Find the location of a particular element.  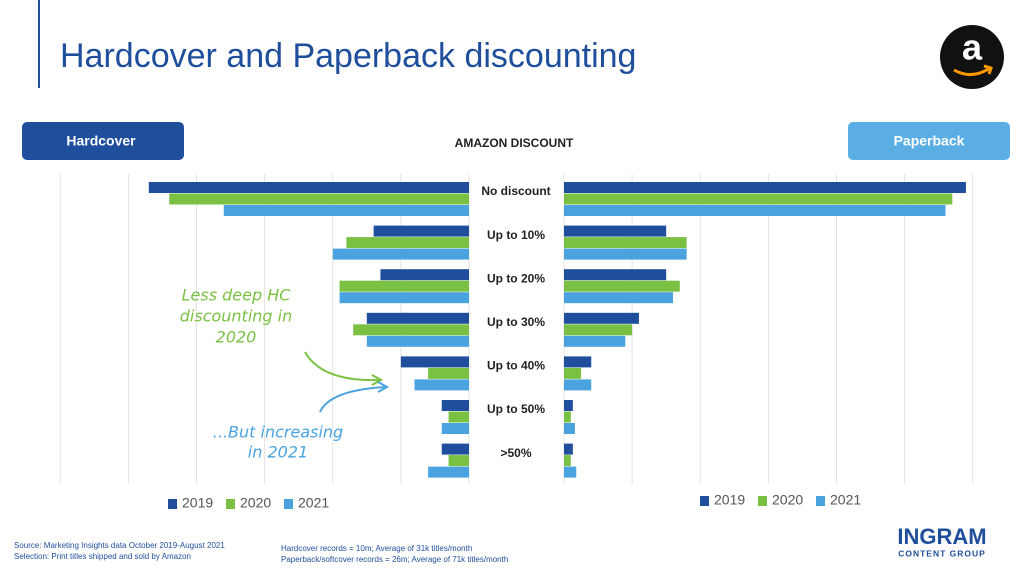

annotation-text: ...But increasing is located at coordinates (278, 432).